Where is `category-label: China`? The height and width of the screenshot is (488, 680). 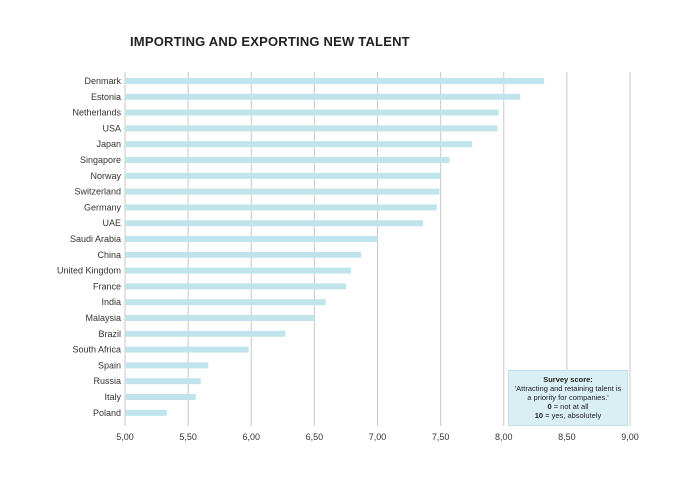
category-label: China is located at coordinates (109, 255).